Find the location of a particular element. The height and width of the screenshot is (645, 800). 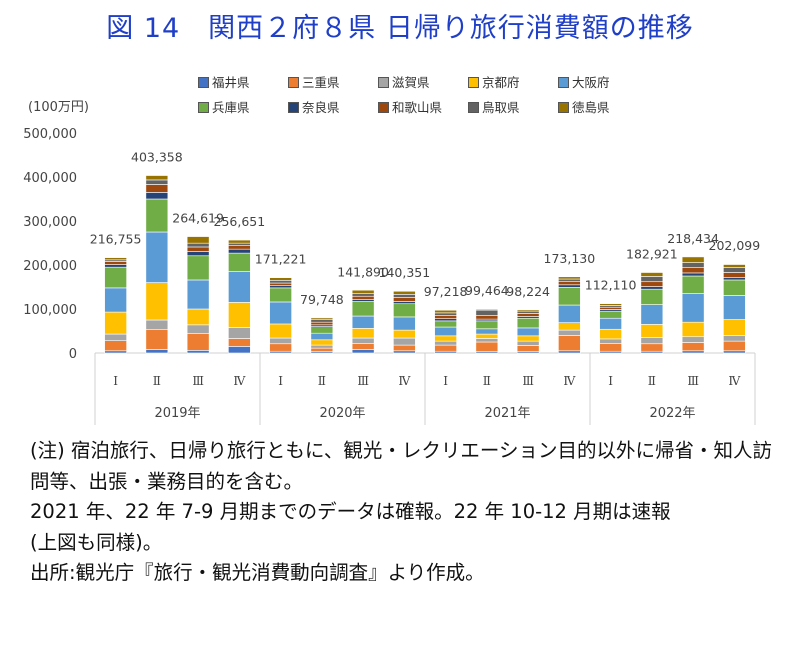

bar-total-label: 99,464 is located at coordinates (487, 290).